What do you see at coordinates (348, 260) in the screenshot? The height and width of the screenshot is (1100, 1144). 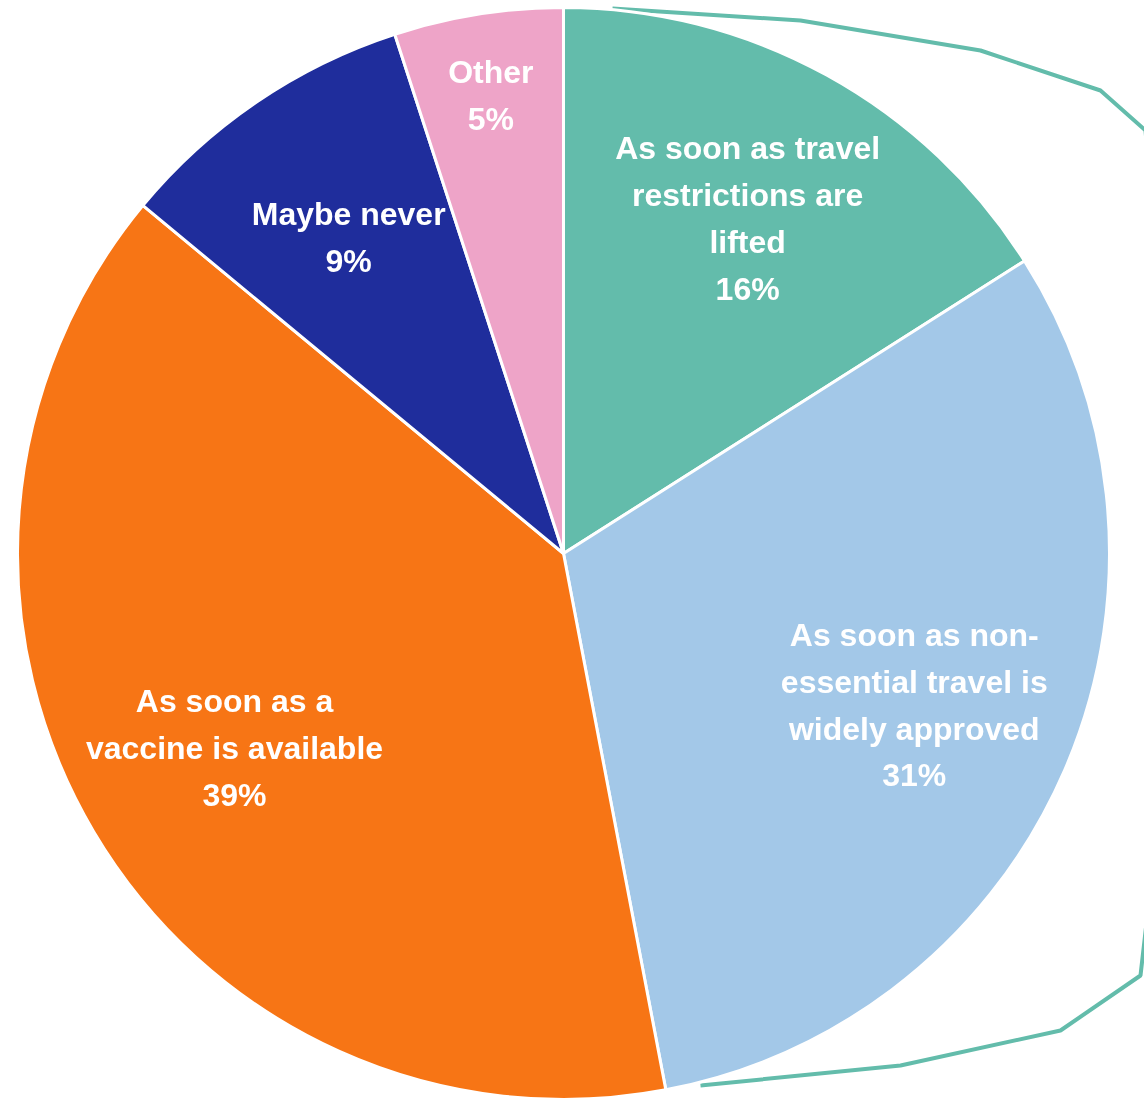 I see `data-label: 9%` at bounding box center [348, 260].